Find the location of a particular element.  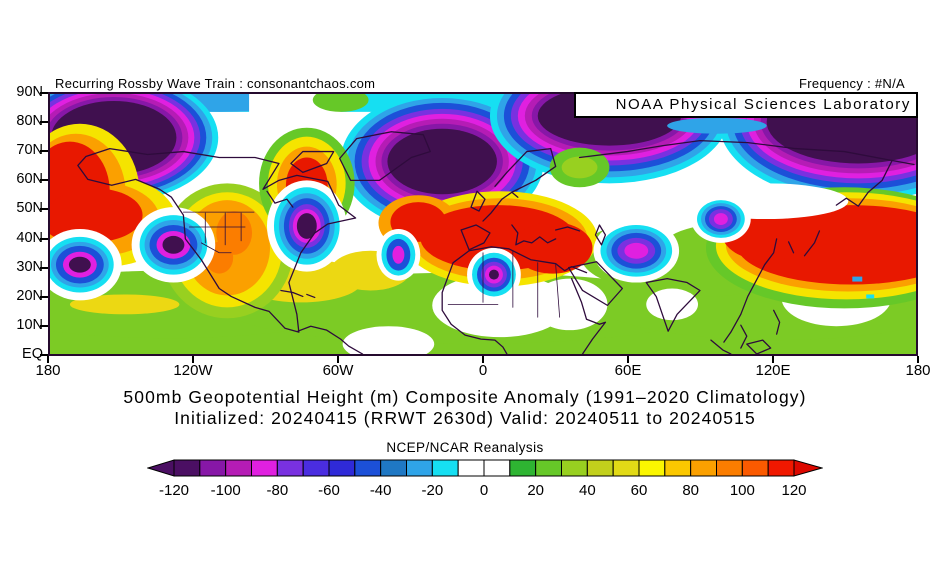

y-axis-label: 30N is located at coordinates (29, 266).